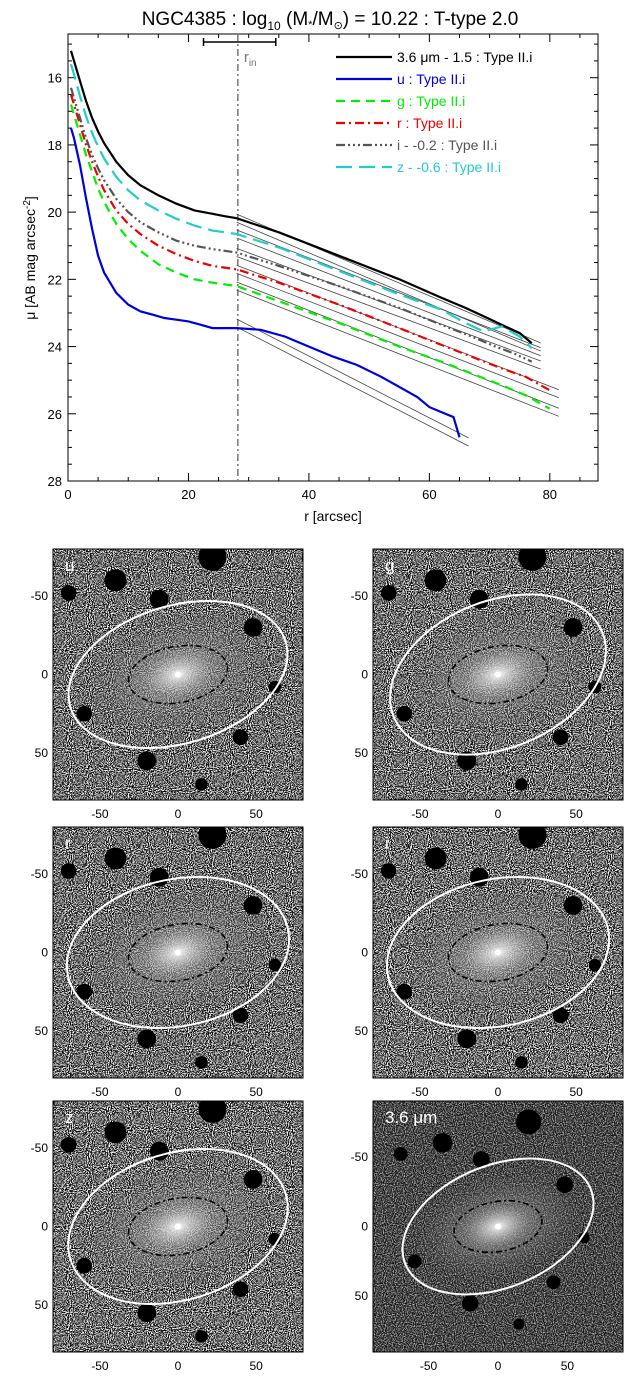 Image resolution: width=639 pixels, height=1377 pixels. I want to click on legend-label: 3.6 μm - 1.5 : Type II.i, so click(464, 57).